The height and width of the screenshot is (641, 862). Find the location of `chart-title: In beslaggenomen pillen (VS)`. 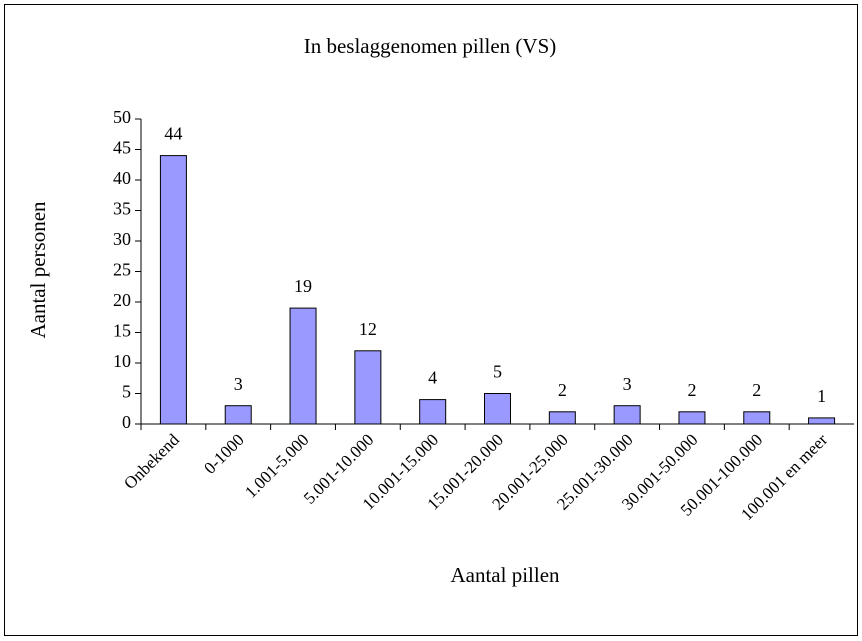

chart-title: In beslaggenomen pillen (VS) is located at coordinates (430, 46).